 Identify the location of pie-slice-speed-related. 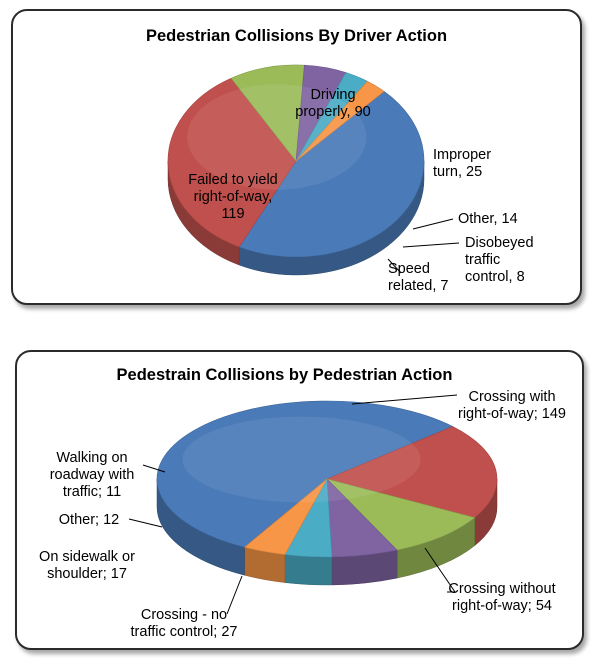
(340, 121).